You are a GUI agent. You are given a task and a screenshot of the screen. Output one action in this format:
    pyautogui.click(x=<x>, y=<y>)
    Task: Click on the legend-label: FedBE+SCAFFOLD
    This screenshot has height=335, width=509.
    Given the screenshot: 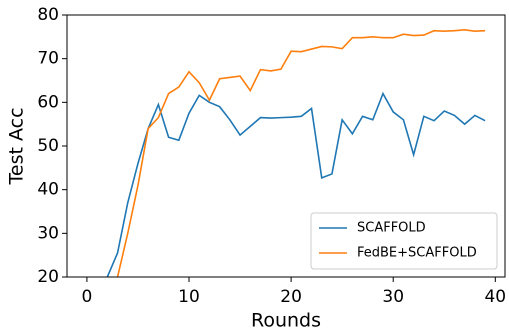 What is the action you would take?
    pyautogui.click(x=417, y=253)
    